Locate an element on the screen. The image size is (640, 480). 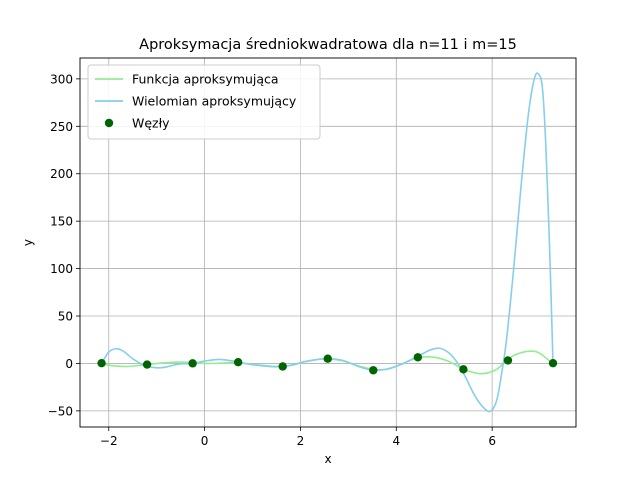
legend-swatch is located at coordinates (109, 123).